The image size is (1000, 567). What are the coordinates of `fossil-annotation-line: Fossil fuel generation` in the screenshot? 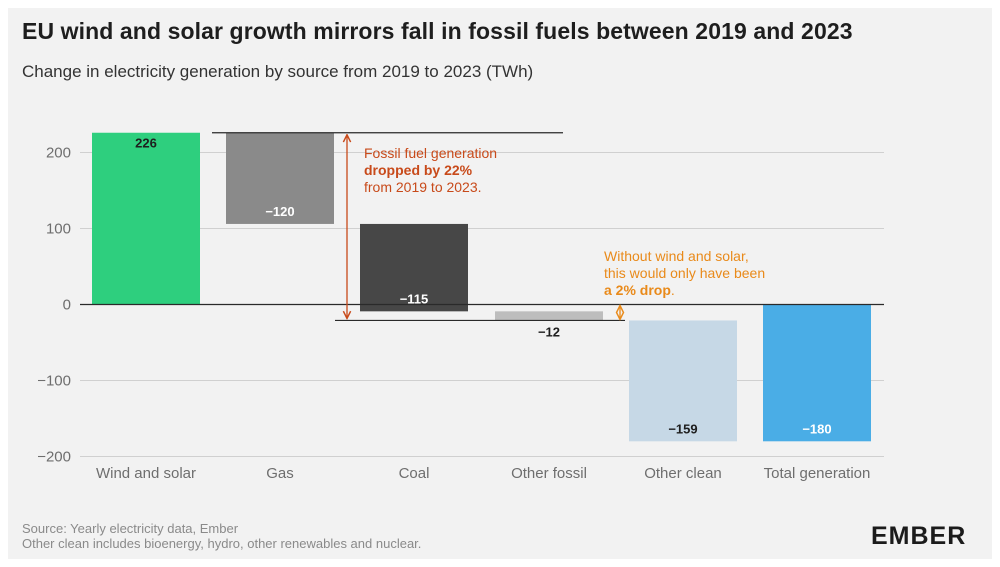 It's located at (430, 153).